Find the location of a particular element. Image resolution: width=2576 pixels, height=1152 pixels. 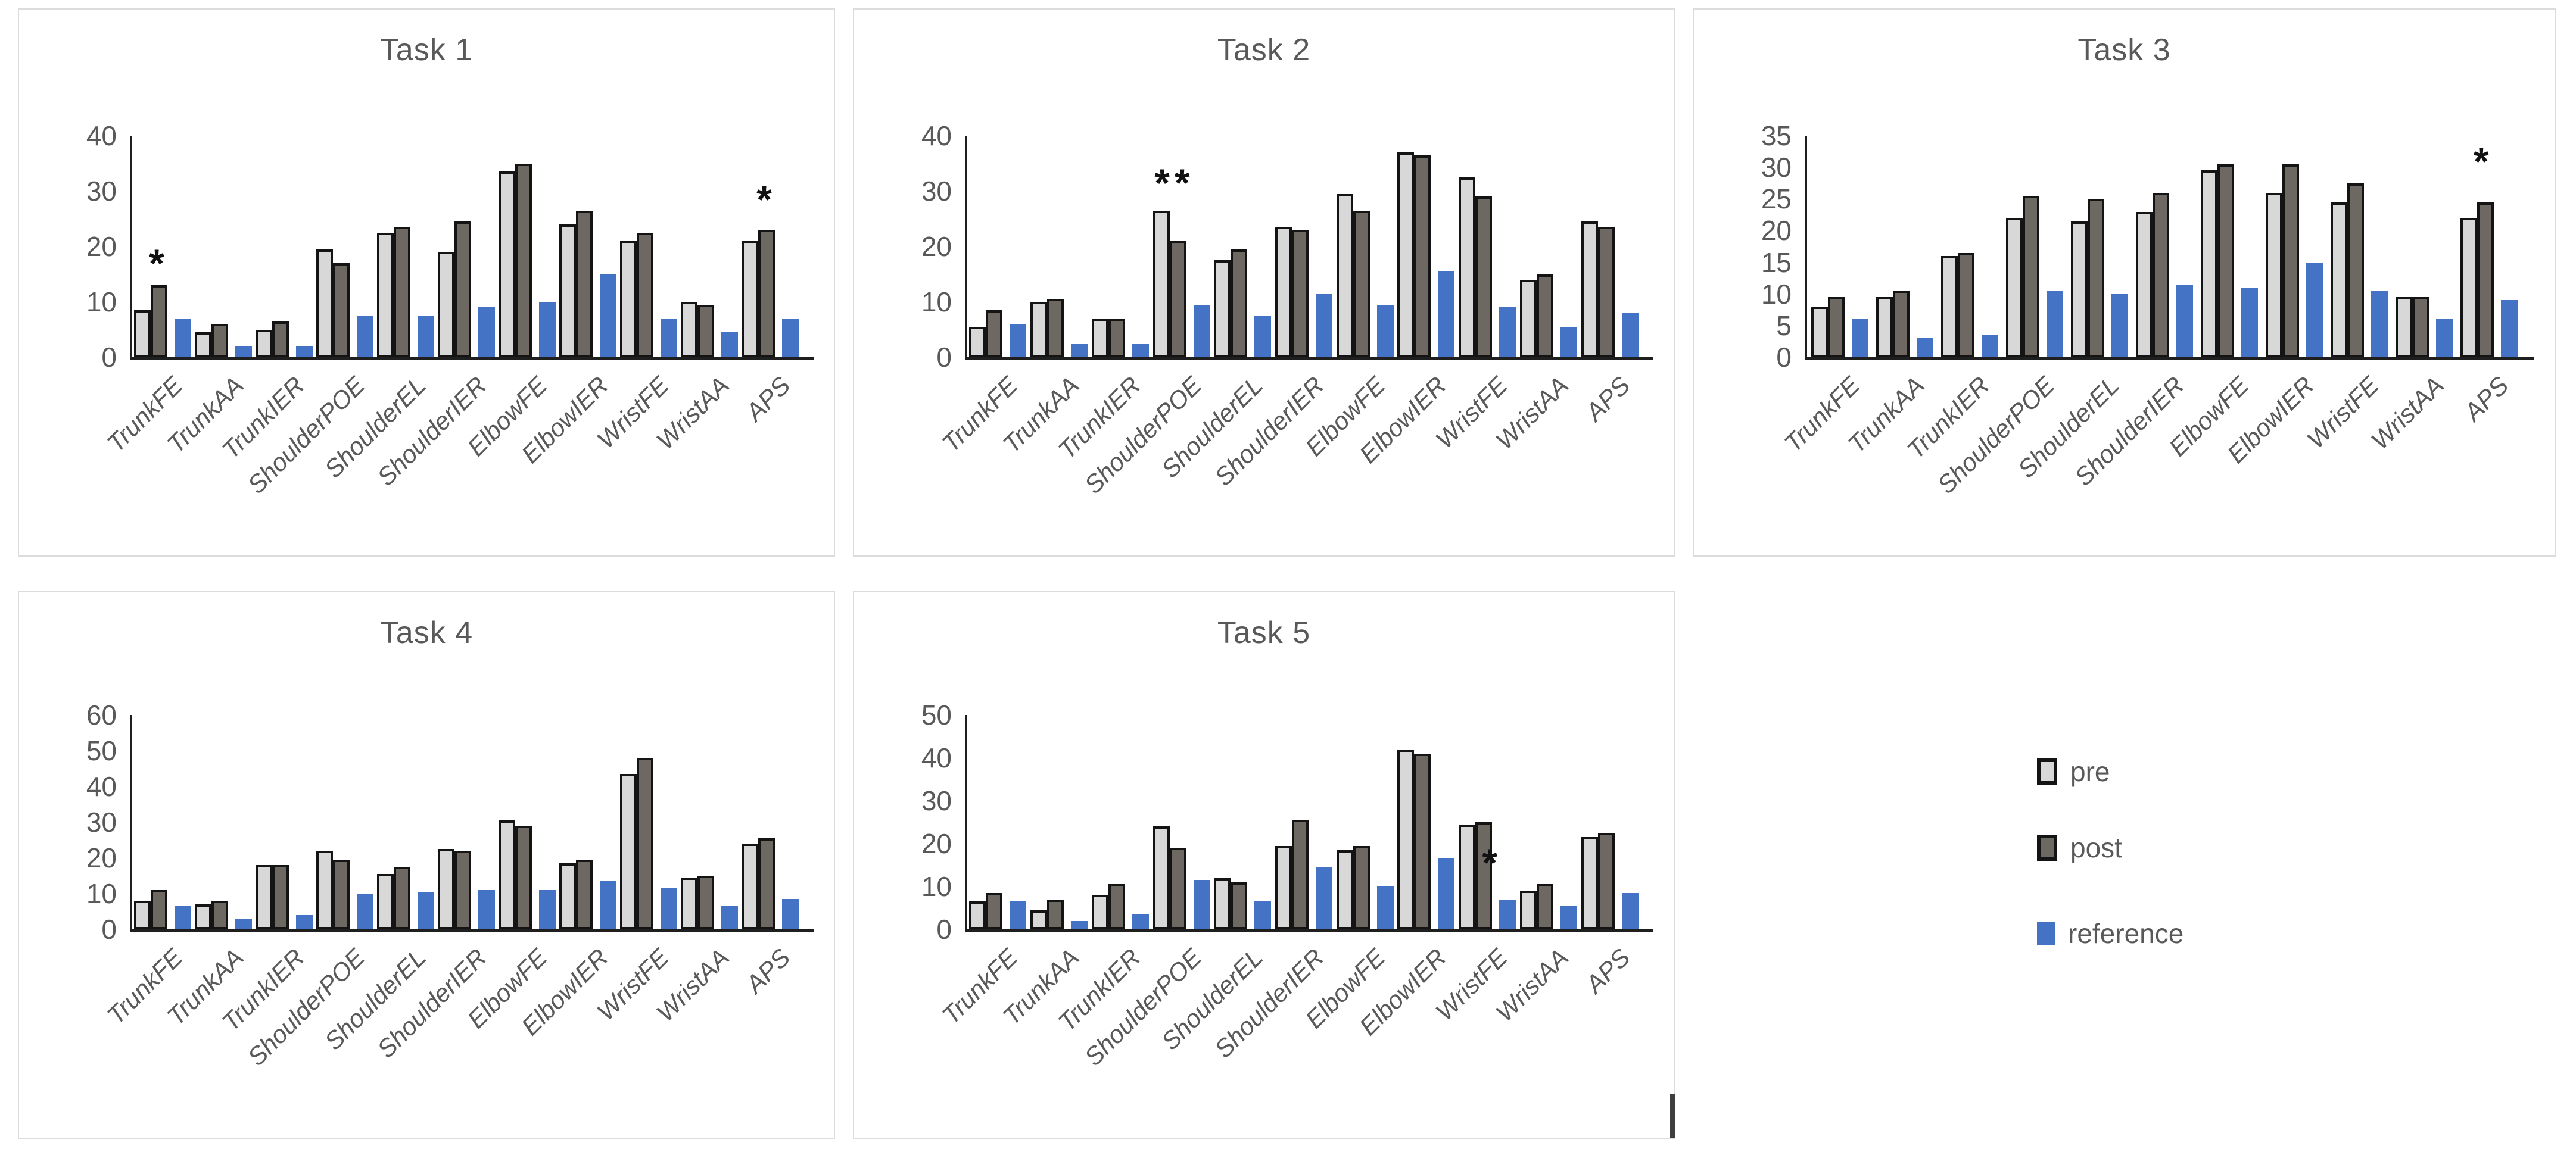

bar-post-ShoulderIER is located at coordinates (2160, 274).